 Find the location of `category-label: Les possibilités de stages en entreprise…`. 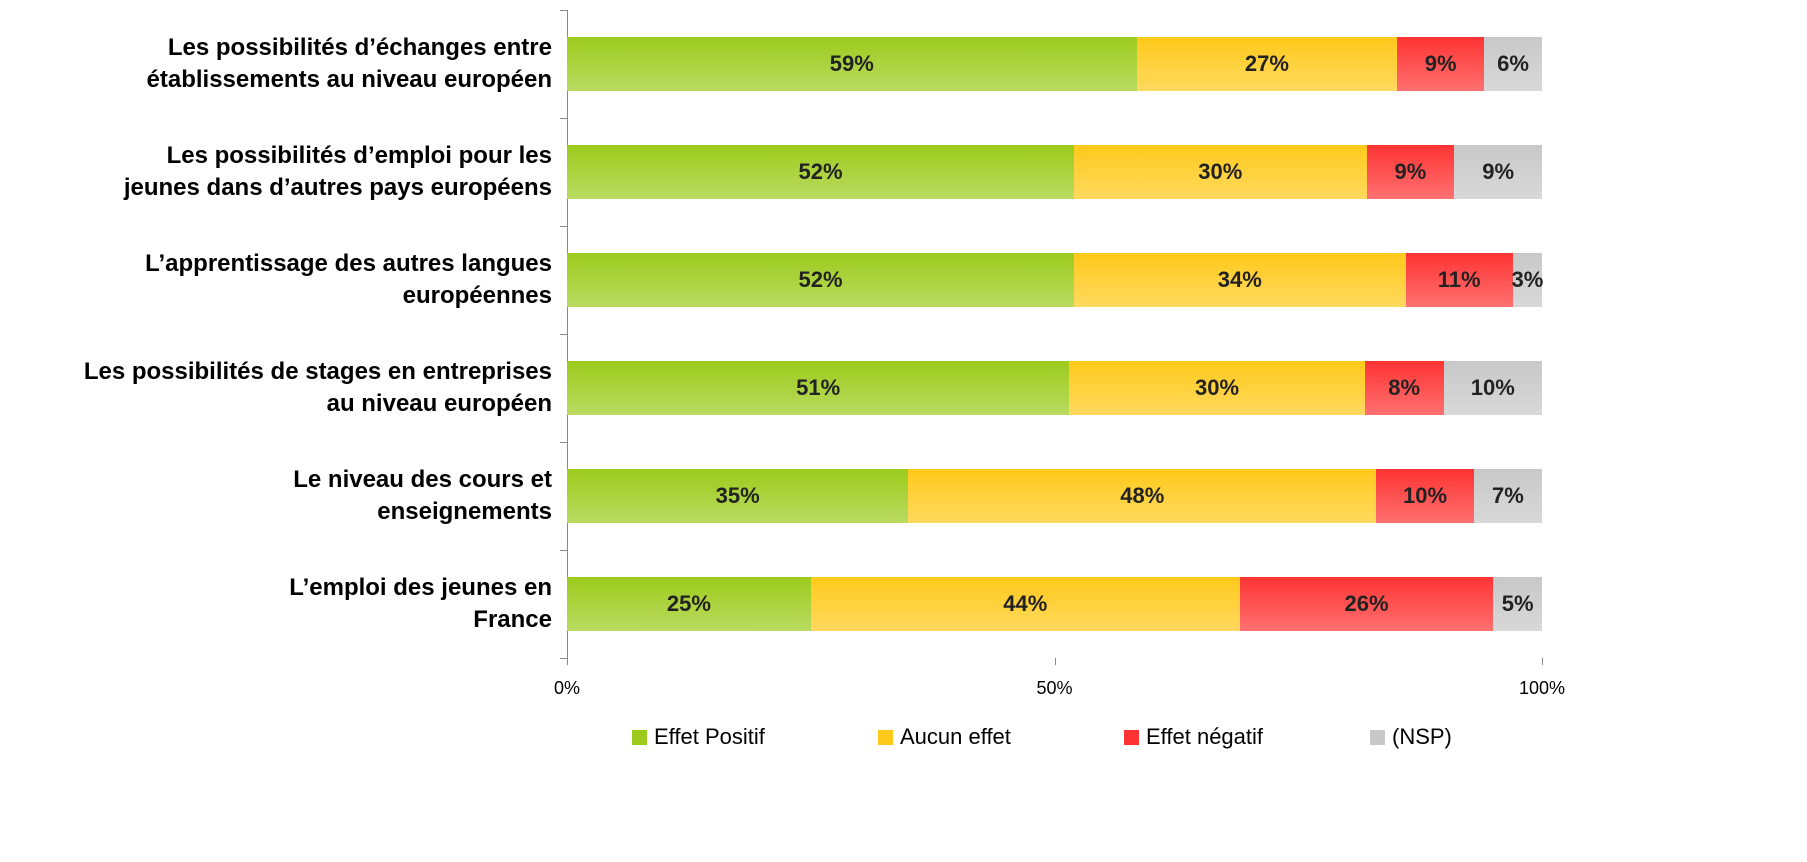

category-label: Les possibilités de stages en entreprise… is located at coordinates (317, 387).